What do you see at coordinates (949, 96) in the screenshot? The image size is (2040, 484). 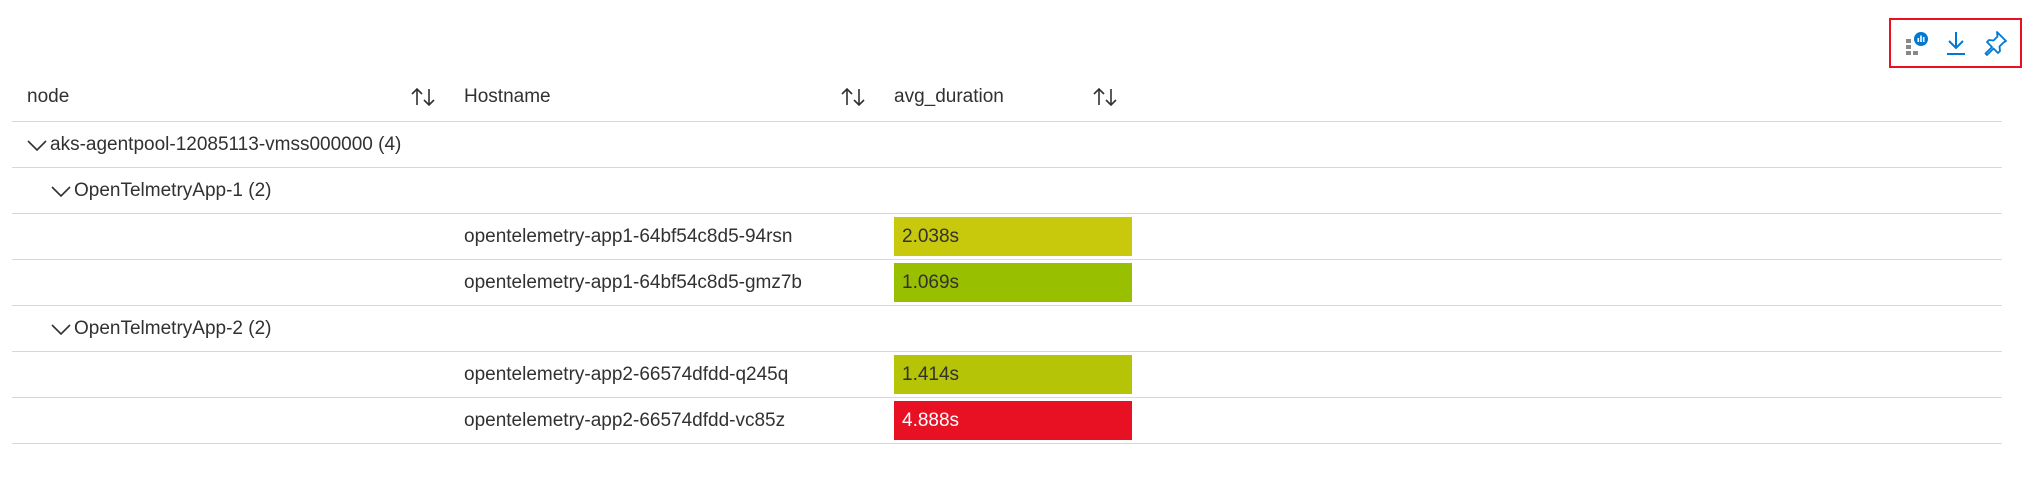 I see `column-header-label: avg_duration` at bounding box center [949, 96].